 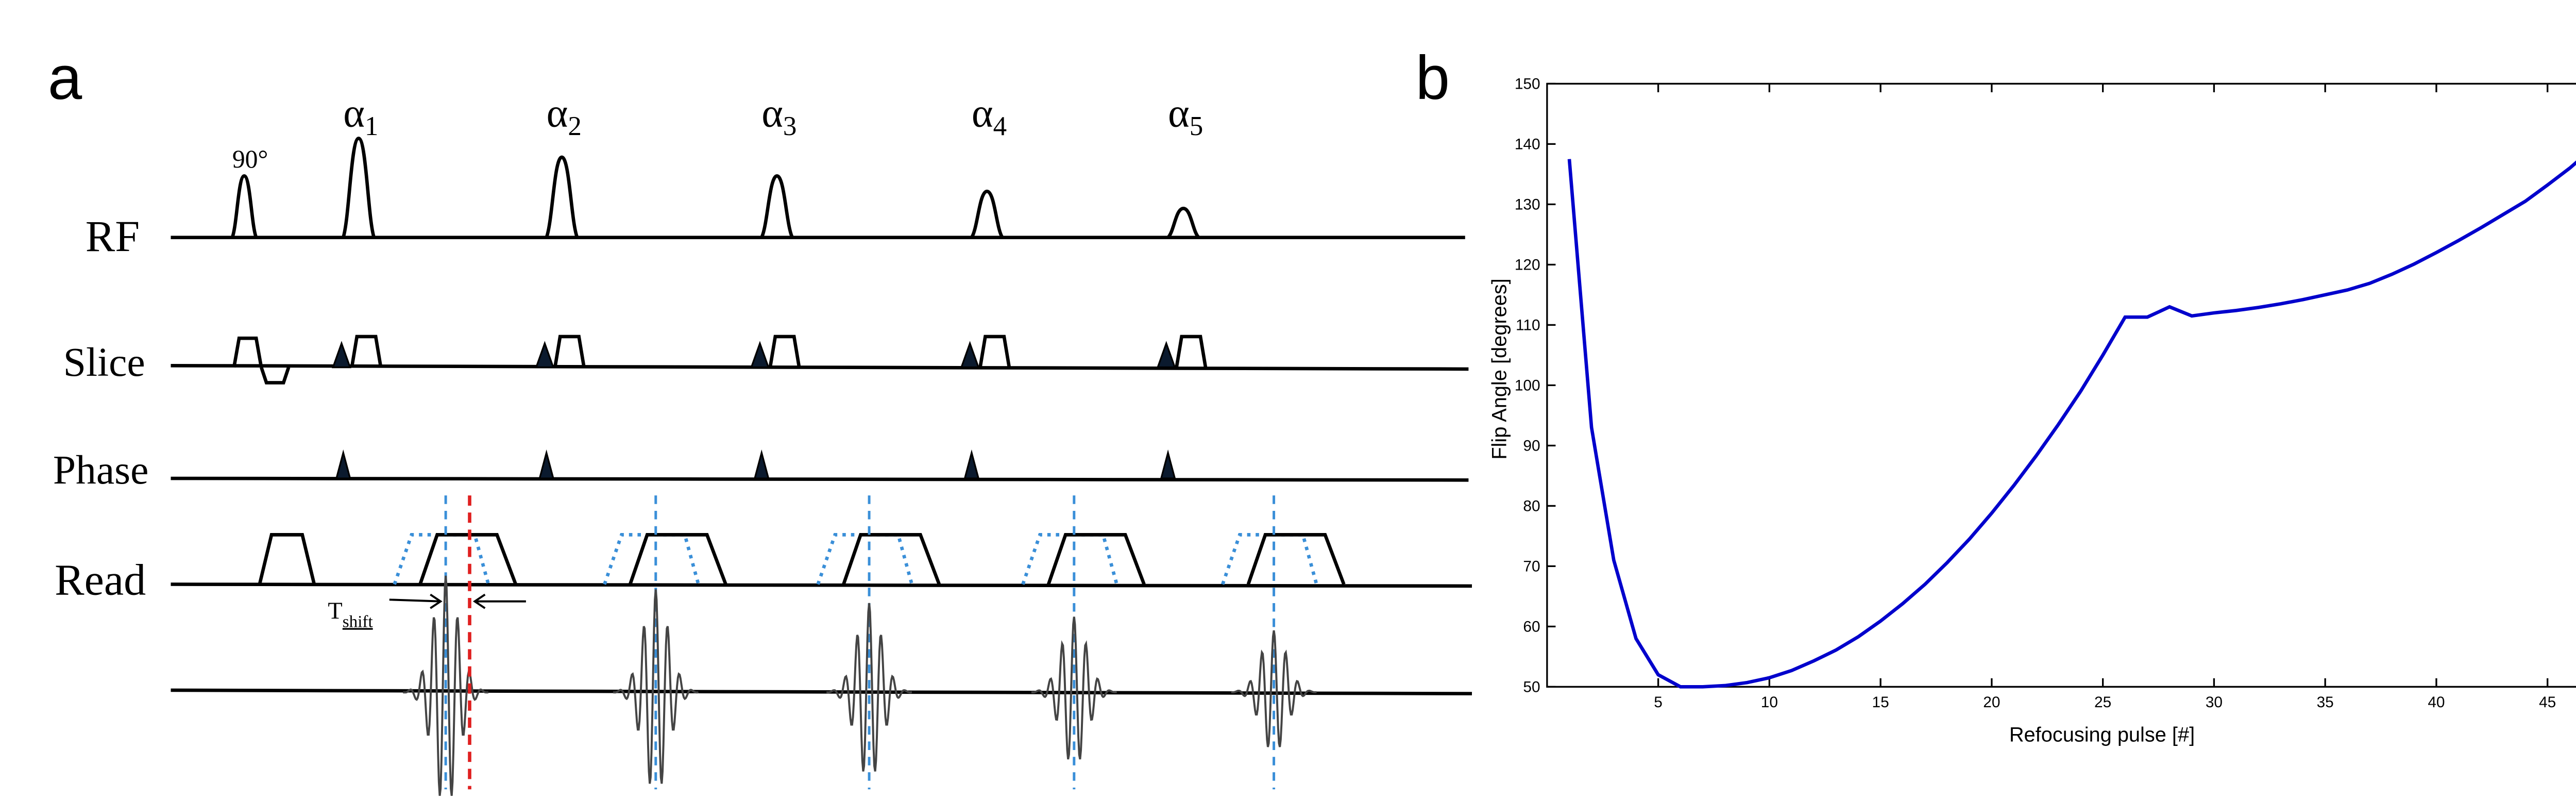 I want to click on pulse-label-sub: 3, so click(x=790, y=126).